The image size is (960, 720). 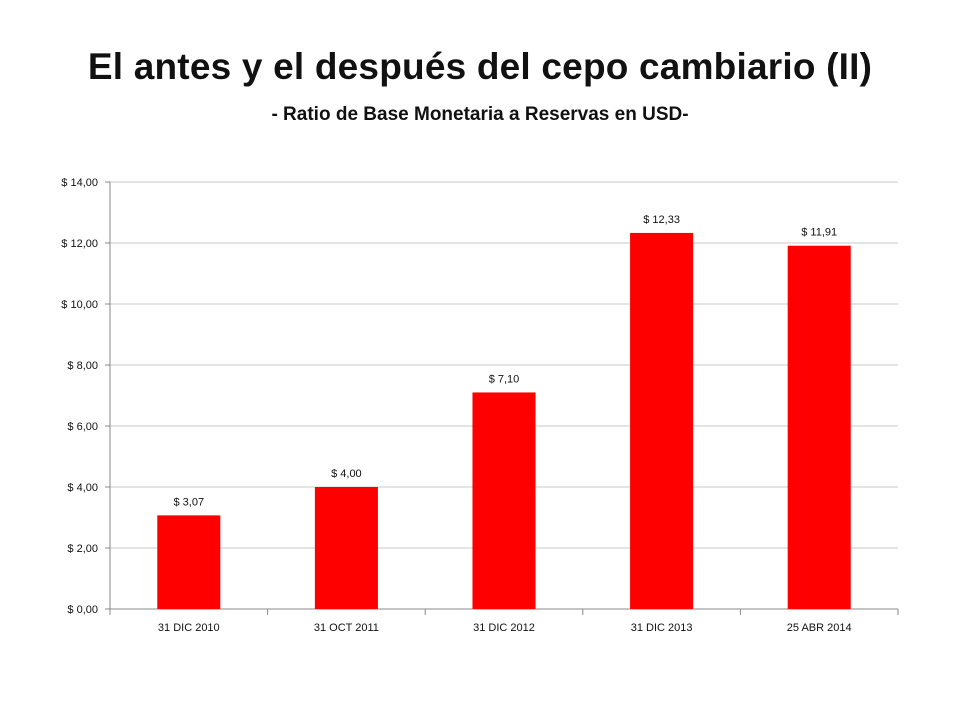 I want to click on data-label: $ 11,91, so click(x=819, y=233).